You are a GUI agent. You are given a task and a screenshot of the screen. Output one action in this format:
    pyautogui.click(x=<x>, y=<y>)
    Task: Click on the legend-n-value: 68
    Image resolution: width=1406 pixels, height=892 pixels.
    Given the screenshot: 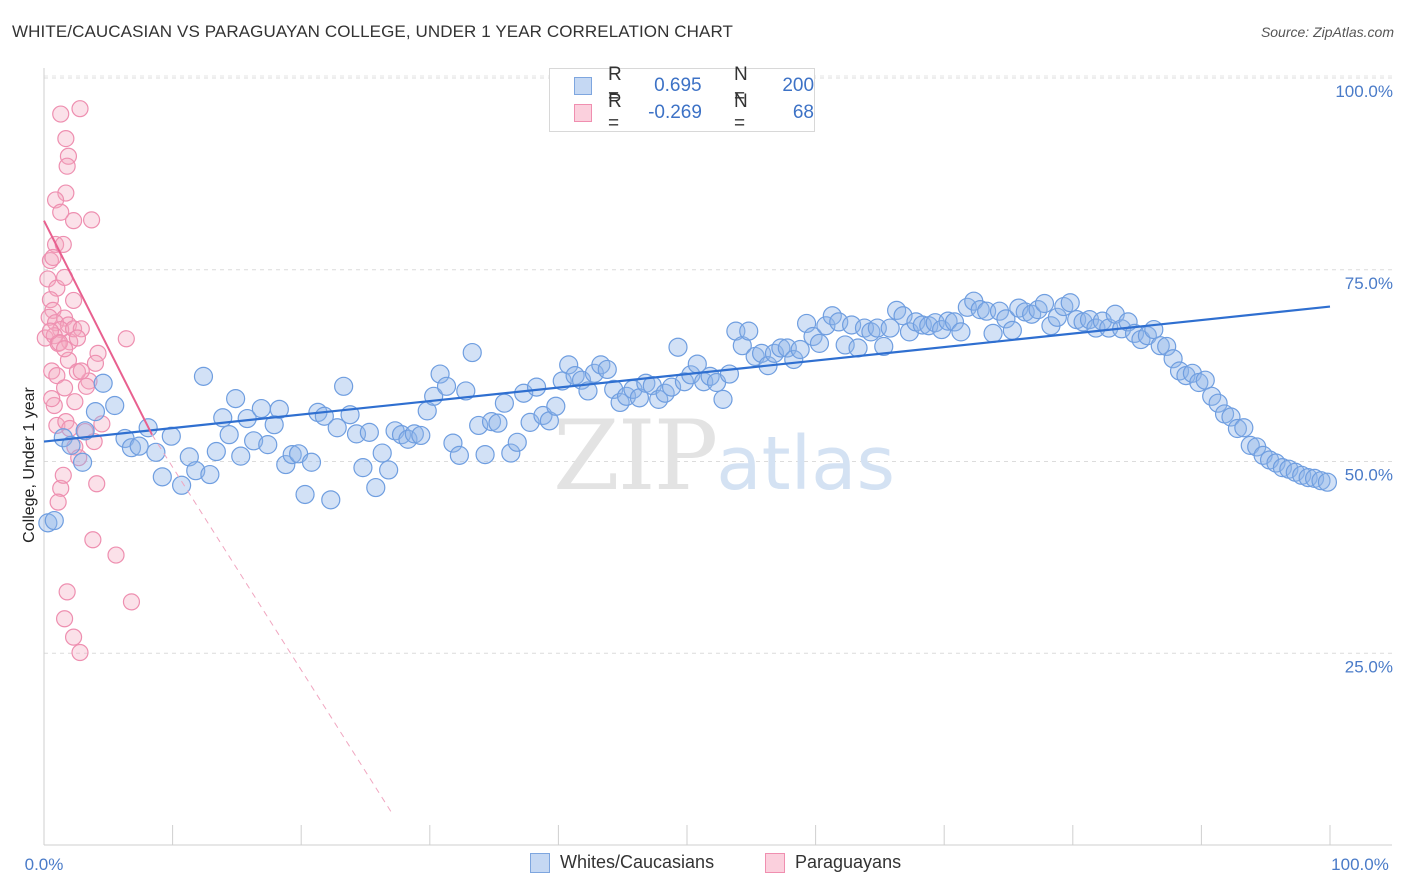 What is the action you would take?
    pyautogui.click(x=803, y=112)
    